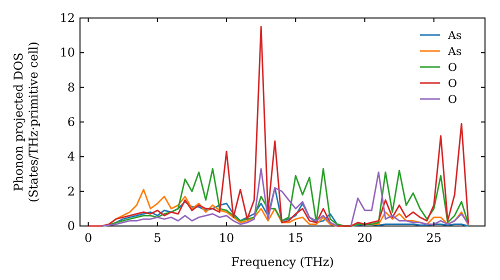 The image size is (500, 280). What do you see at coordinates (226, 238) in the screenshot?
I see `x-tick-label: 10` at bounding box center [226, 238].